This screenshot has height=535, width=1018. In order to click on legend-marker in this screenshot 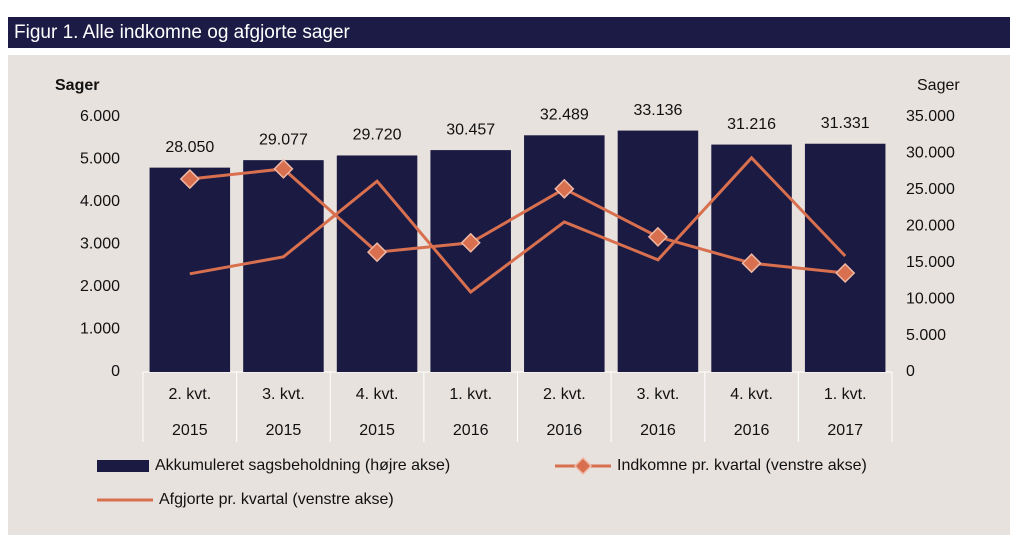, I will do `click(583, 466)`.